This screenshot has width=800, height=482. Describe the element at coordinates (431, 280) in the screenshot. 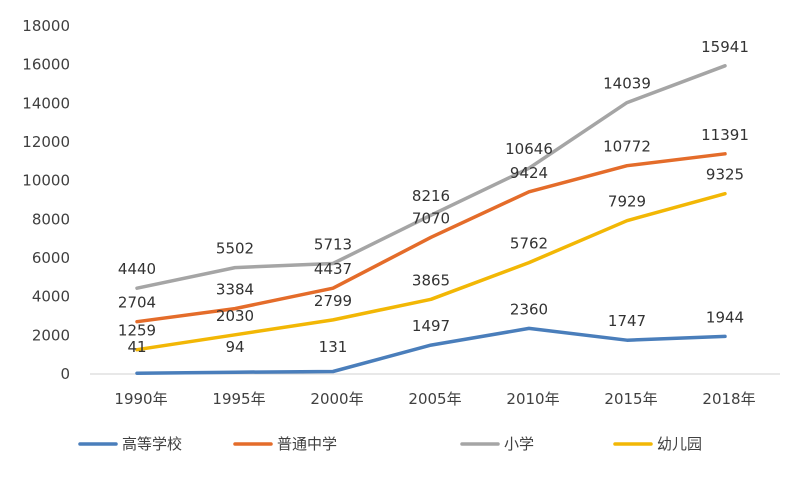

I see `data-label: 3865` at that location.